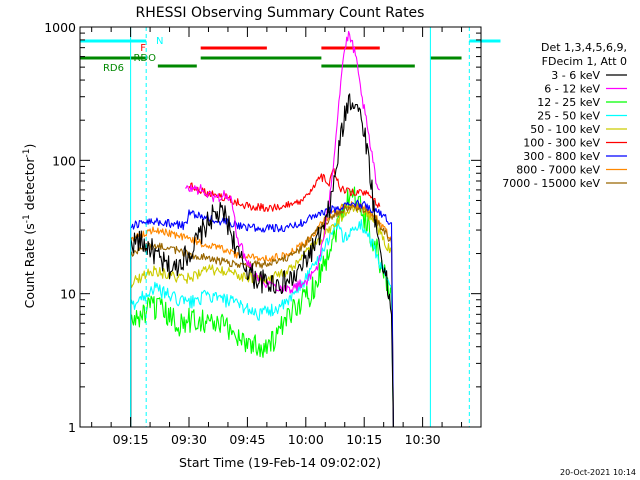 Image resolution: width=640 pixels, height=480 pixels. I want to click on legend-label: 25 - 50 keV, so click(568, 116).